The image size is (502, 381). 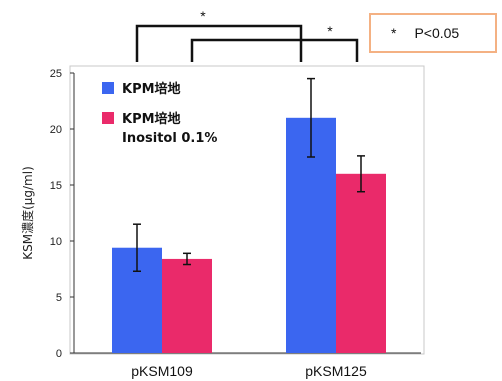 I want to click on significance-mark-2: *, so click(x=330, y=31).